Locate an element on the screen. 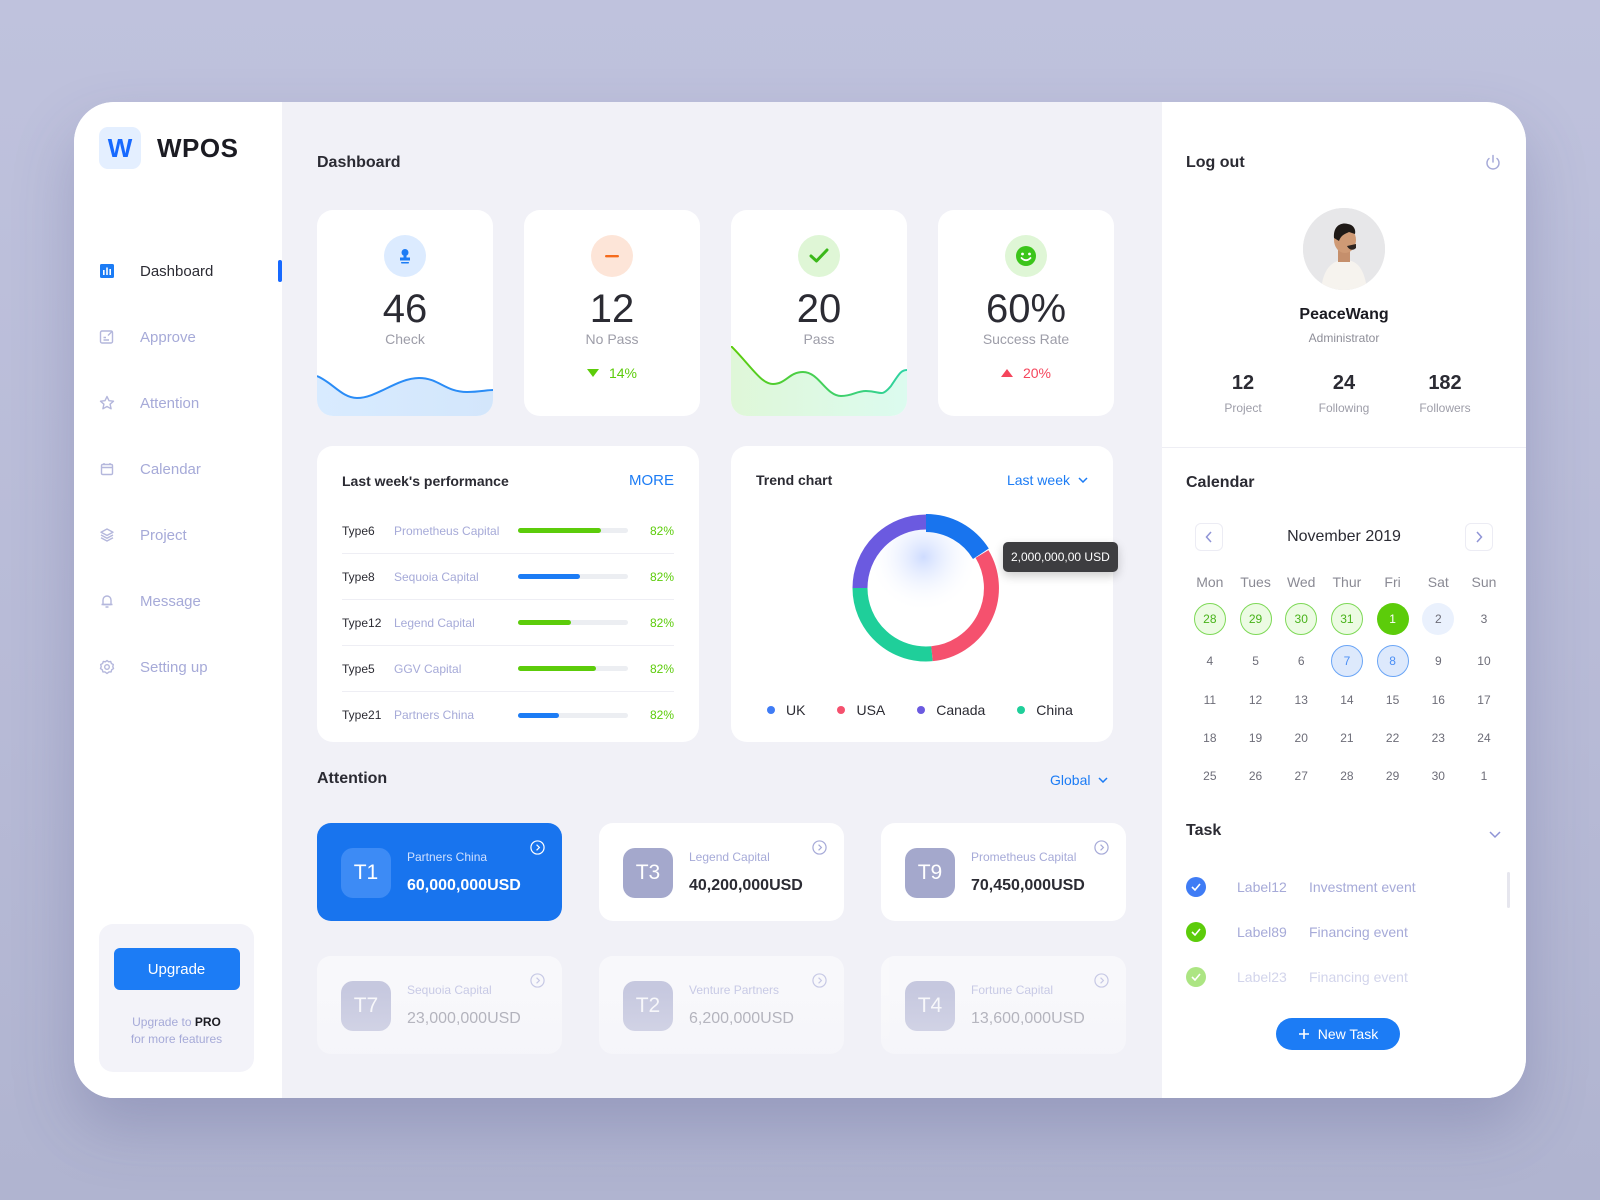  power-icon is located at coordinates (1493, 163).